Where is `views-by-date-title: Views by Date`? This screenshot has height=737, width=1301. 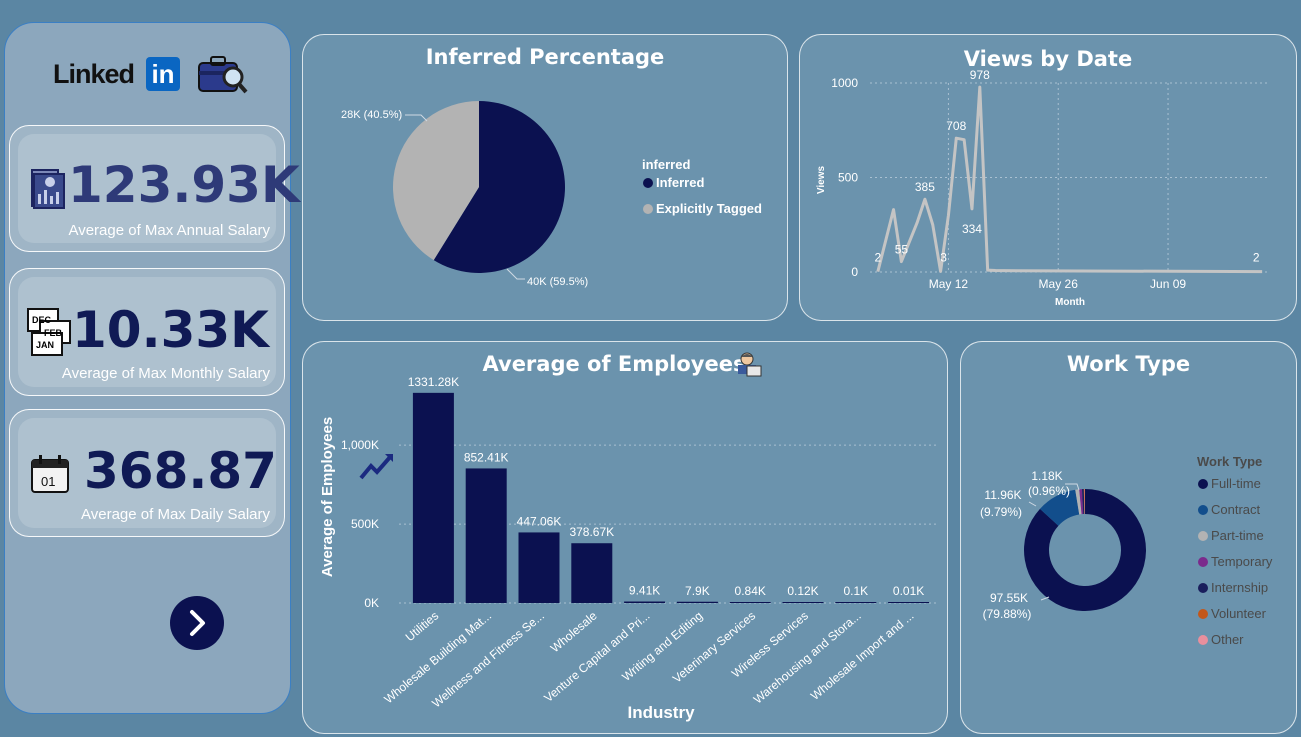
views-by-date-title: Views by Date is located at coordinates (1048, 59).